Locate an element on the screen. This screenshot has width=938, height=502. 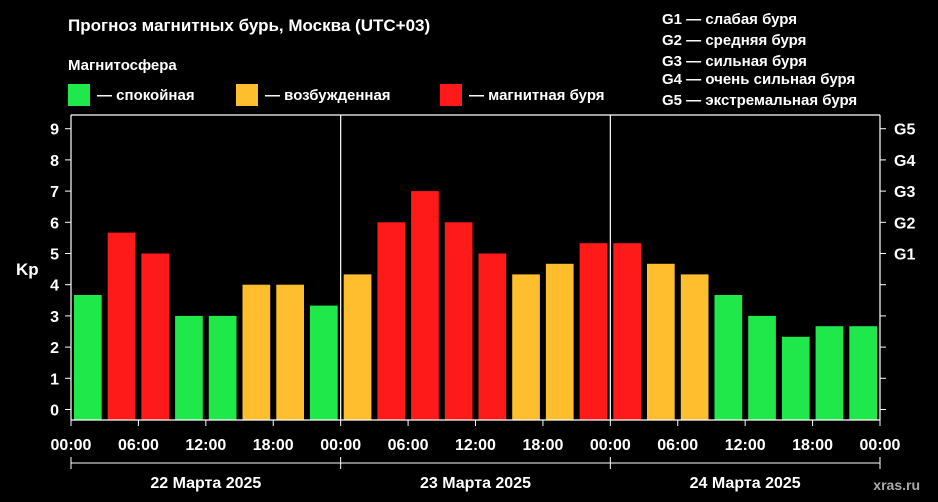
y-tick-label-7: 7 is located at coordinates (54, 192).